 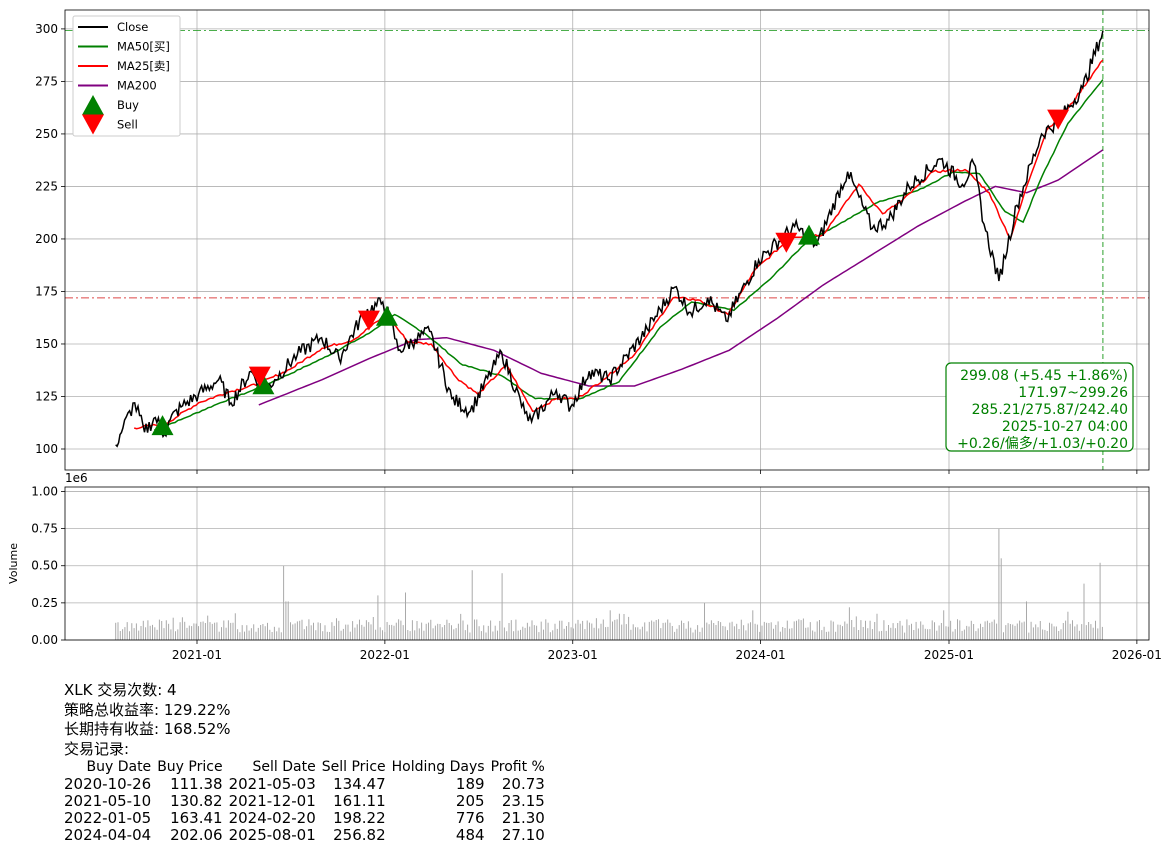 What do you see at coordinates (359, 801) in the screenshot?
I see `cell: 161.11` at bounding box center [359, 801].